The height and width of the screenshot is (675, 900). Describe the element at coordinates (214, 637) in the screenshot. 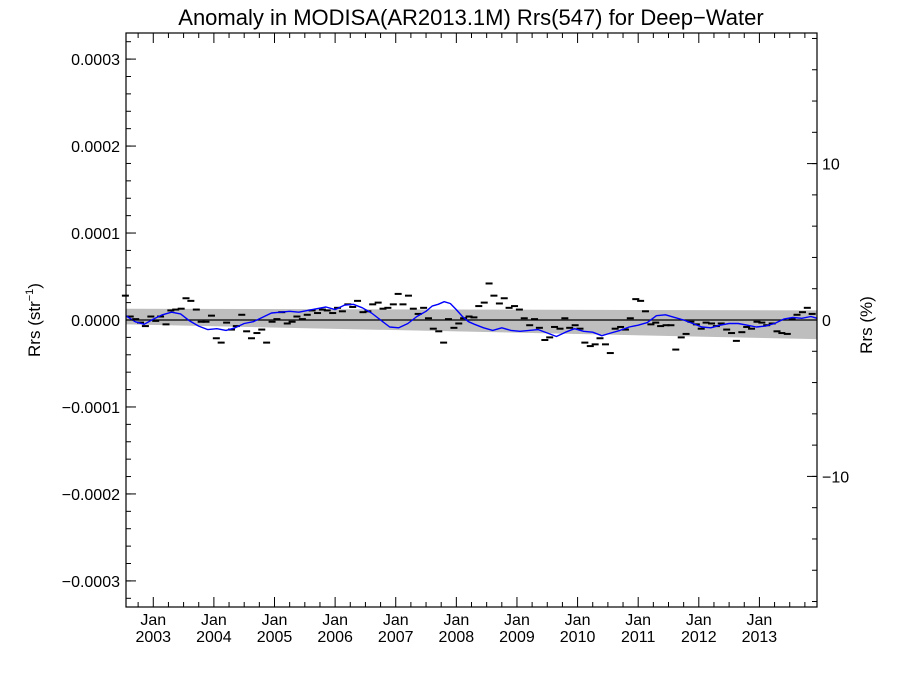

I see `x-tick-year: 2004` at that location.